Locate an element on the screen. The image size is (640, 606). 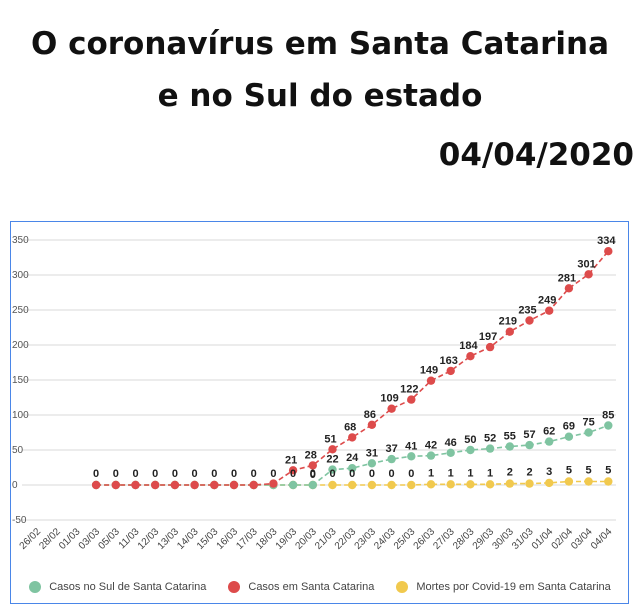
series-line-sul is located at coordinates (352, 455).